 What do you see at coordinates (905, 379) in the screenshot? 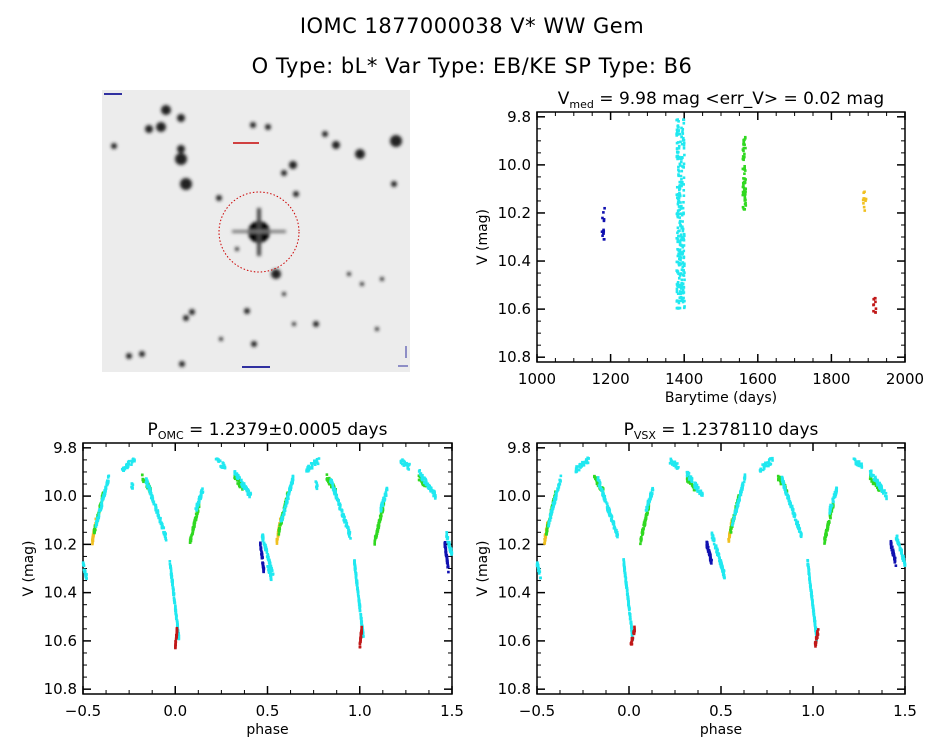
I see `x-tick-label: 2000` at bounding box center [905, 379].